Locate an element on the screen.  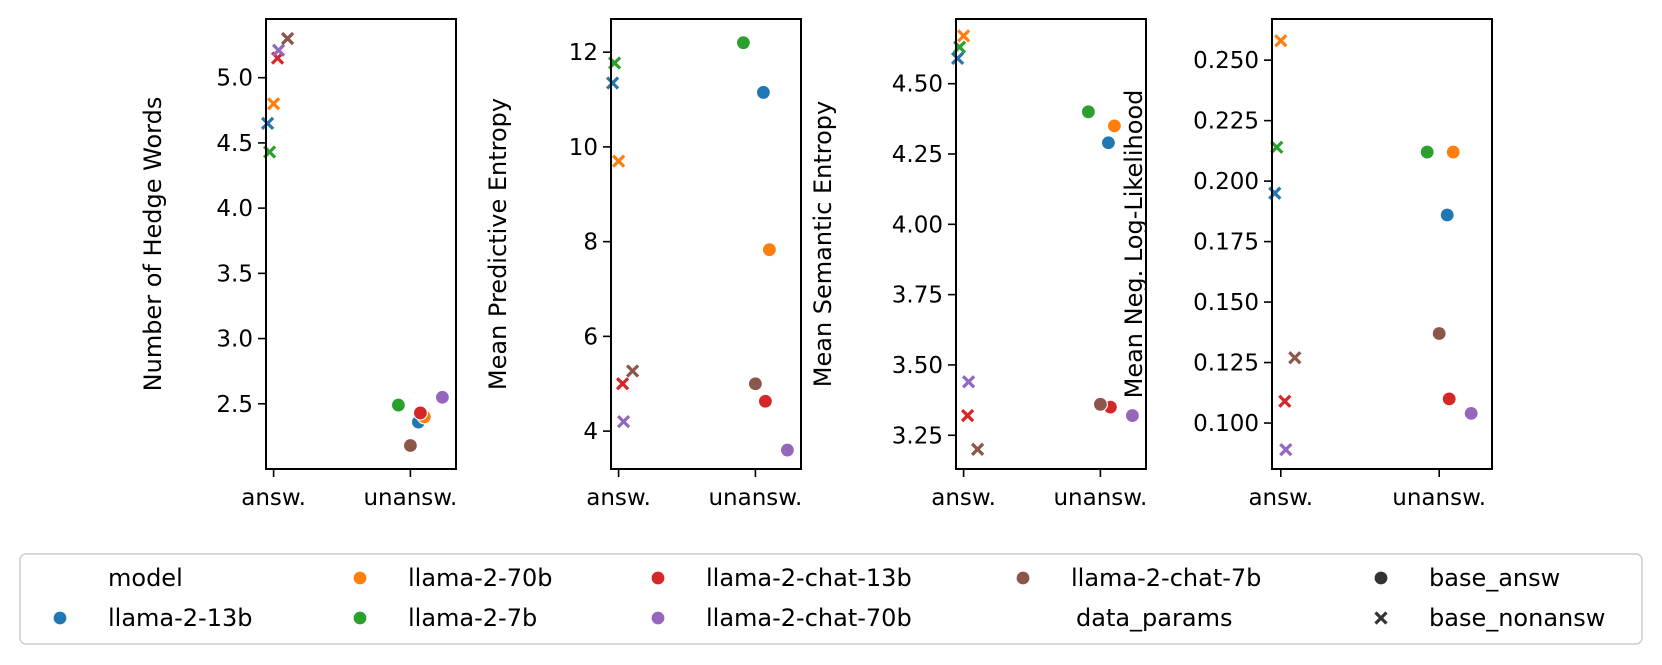
y-axis-label: Mean Predictive Entropy is located at coordinates (498, 244).